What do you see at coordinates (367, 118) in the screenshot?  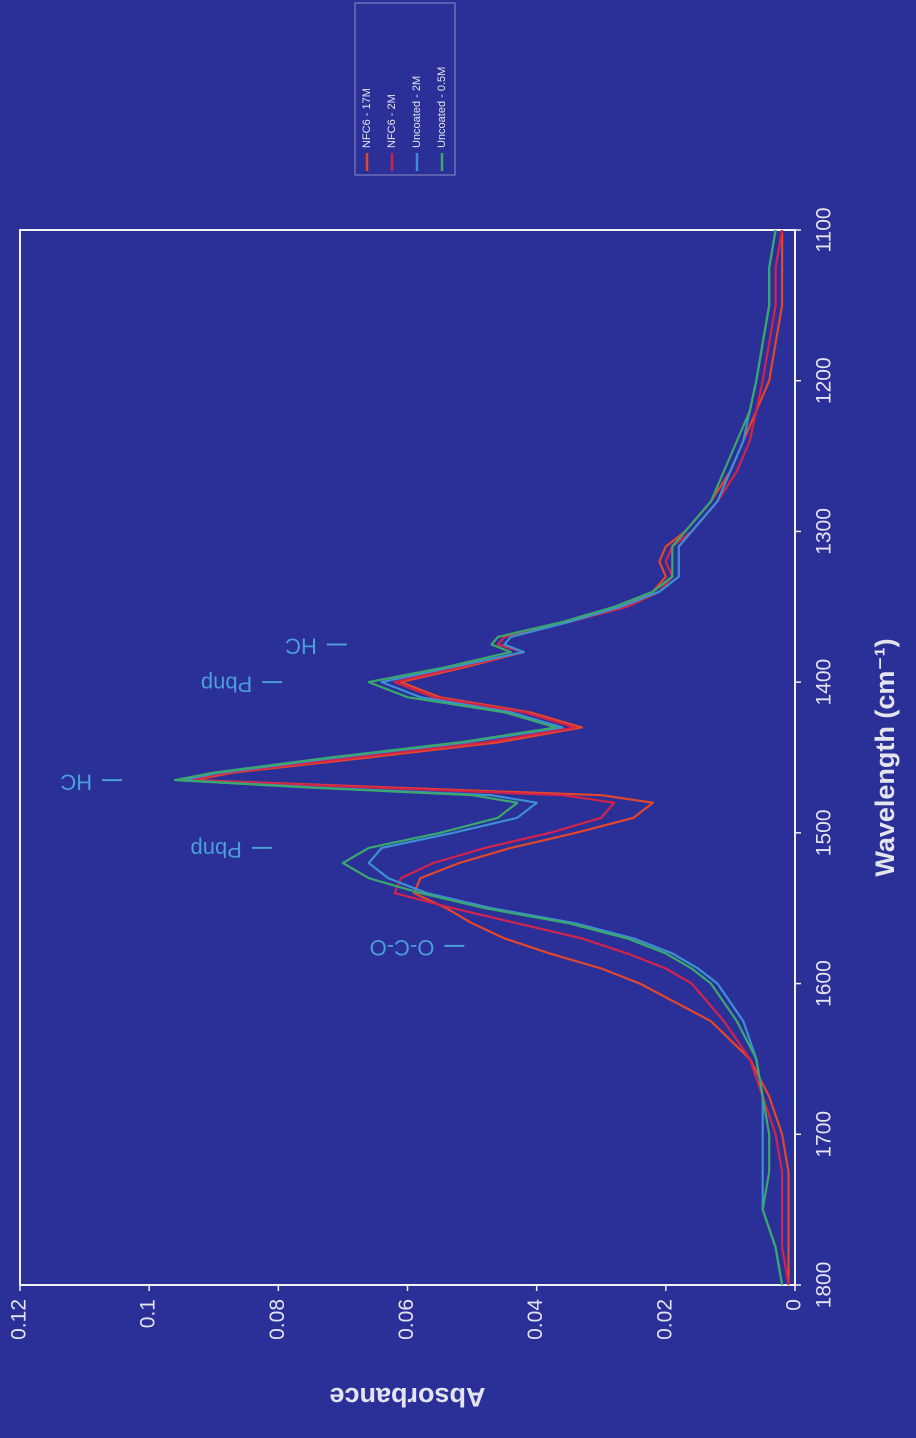 I see `legend-label: NFC6 - 17M` at bounding box center [367, 118].